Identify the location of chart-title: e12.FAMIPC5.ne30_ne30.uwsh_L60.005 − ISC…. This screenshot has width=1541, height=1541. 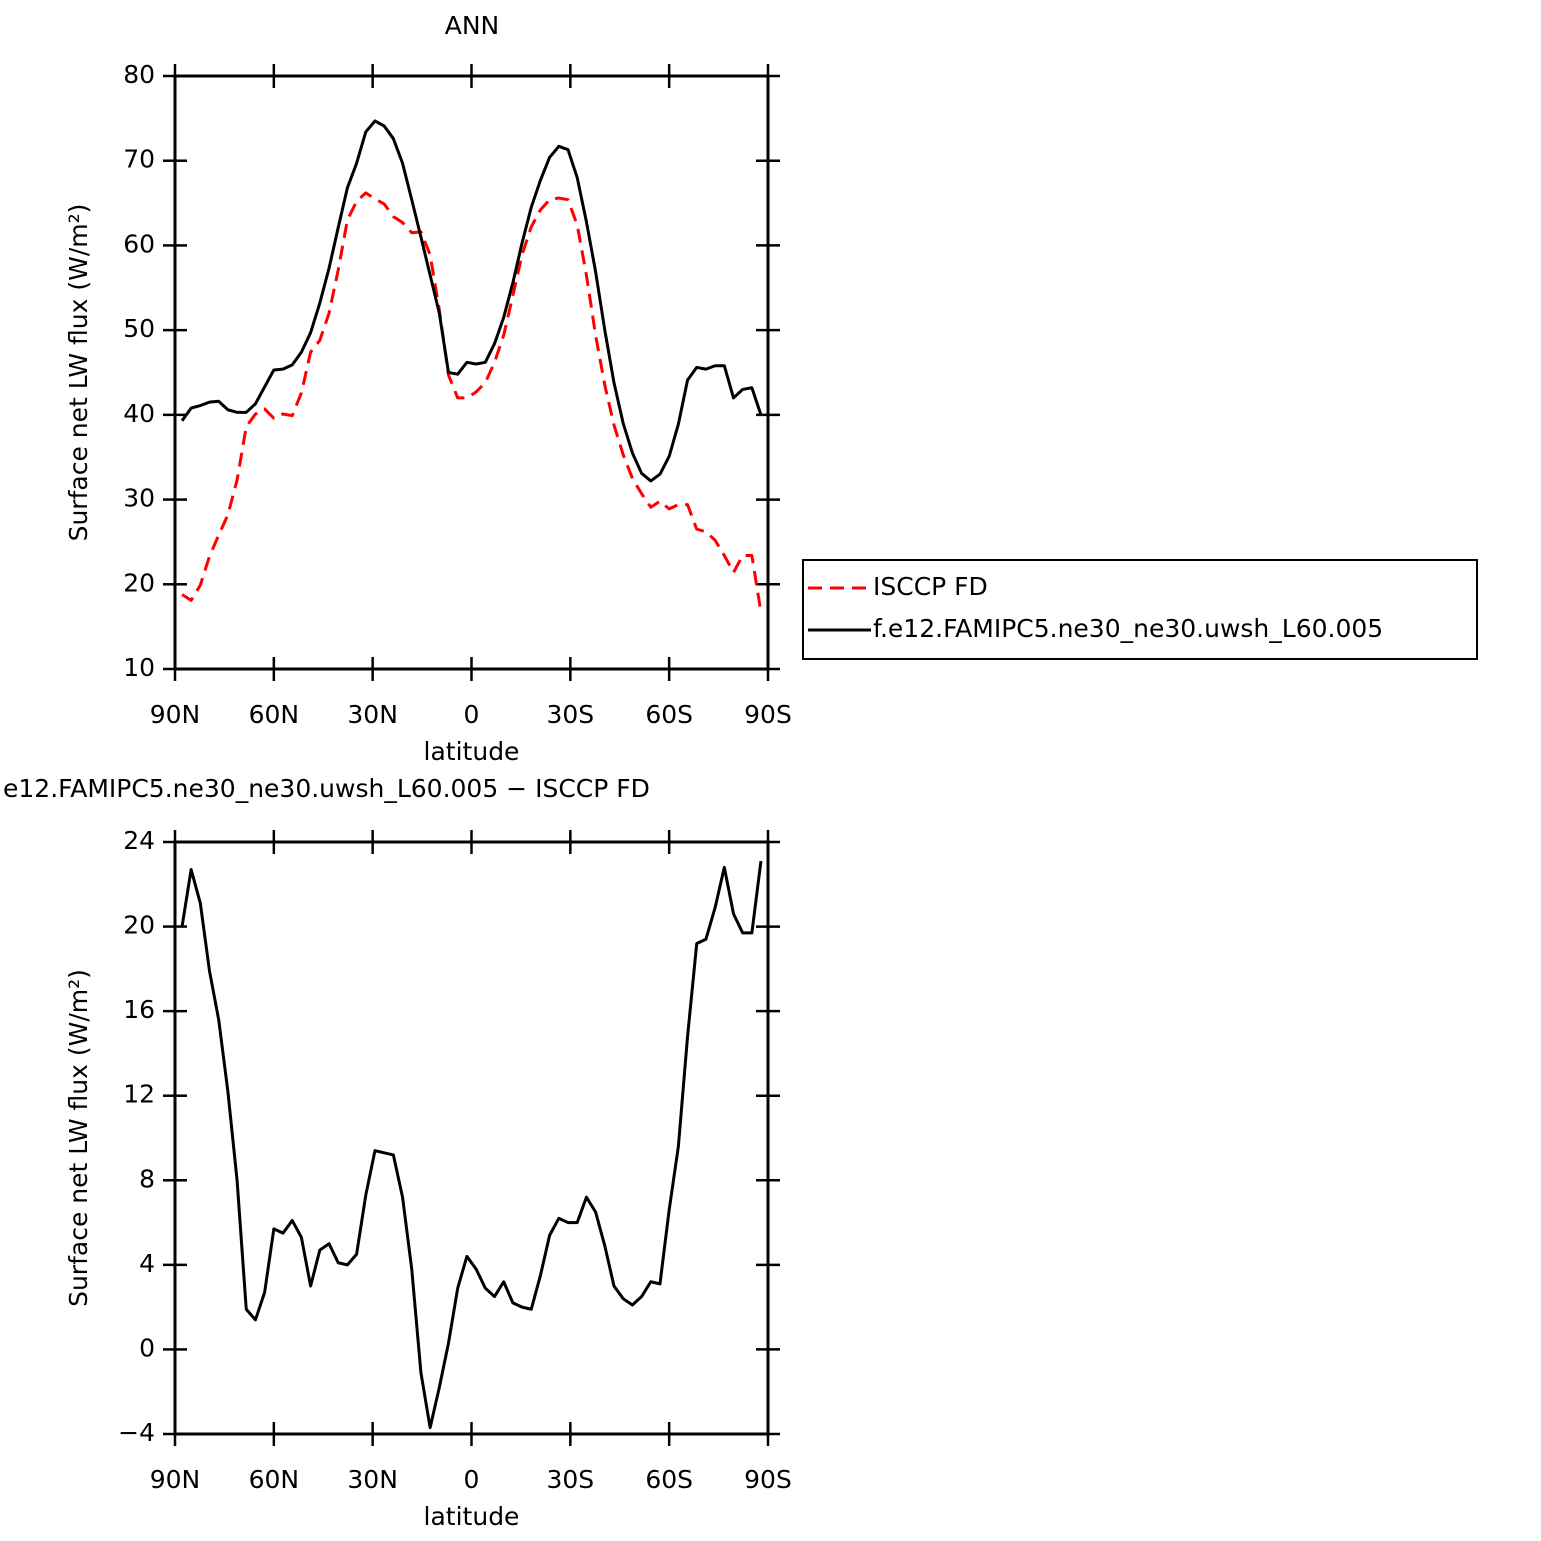
(326, 788).